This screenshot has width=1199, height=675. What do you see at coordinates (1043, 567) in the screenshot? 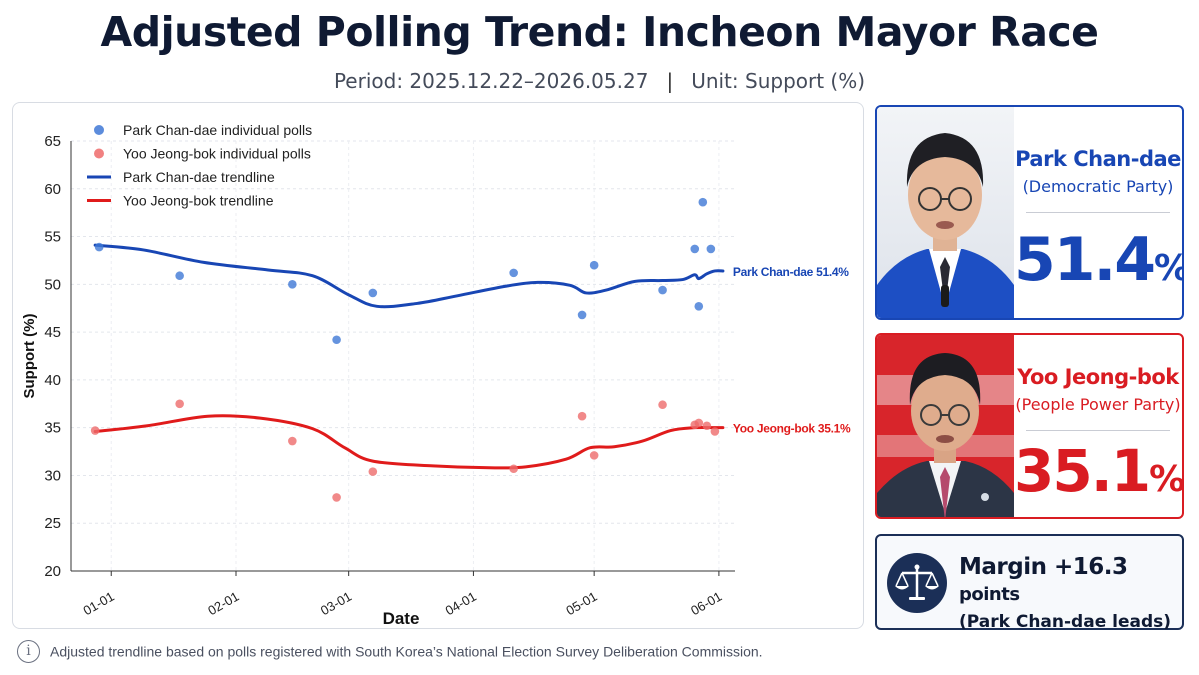
I see `margin-label: Margin +16.3` at bounding box center [1043, 567].